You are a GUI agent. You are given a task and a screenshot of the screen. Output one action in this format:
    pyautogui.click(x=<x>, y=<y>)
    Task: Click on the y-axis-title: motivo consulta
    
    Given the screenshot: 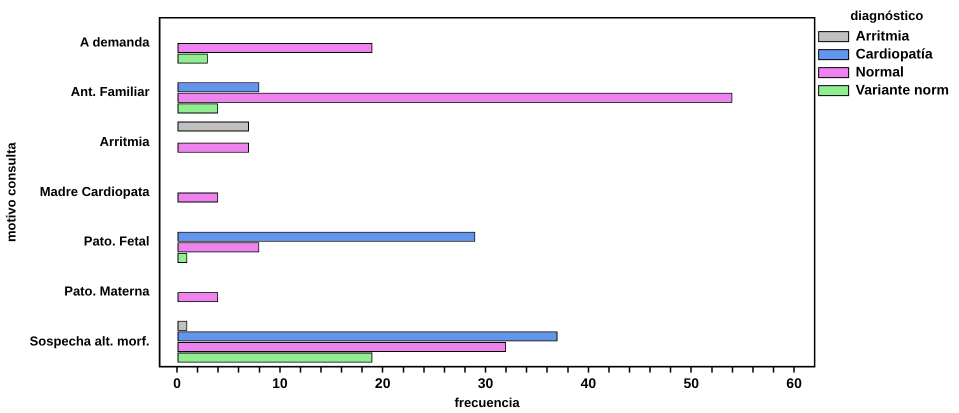 What is the action you would take?
    pyautogui.click(x=10, y=192)
    